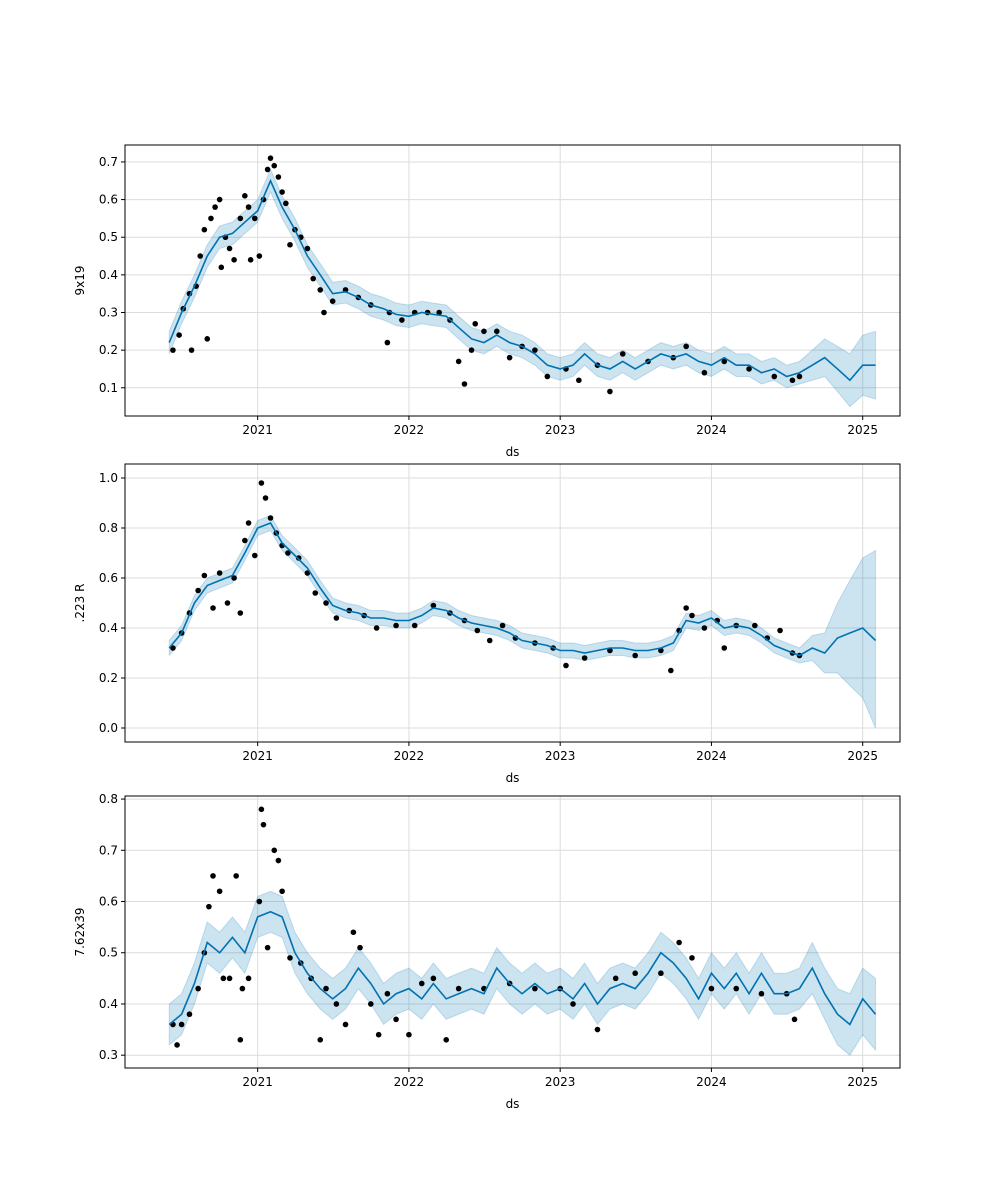 The height and width of the screenshot is (1204, 1000). Describe the element at coordinates (257, 430) in the screenshot. I see `x-tick-label: 2021` at that location.